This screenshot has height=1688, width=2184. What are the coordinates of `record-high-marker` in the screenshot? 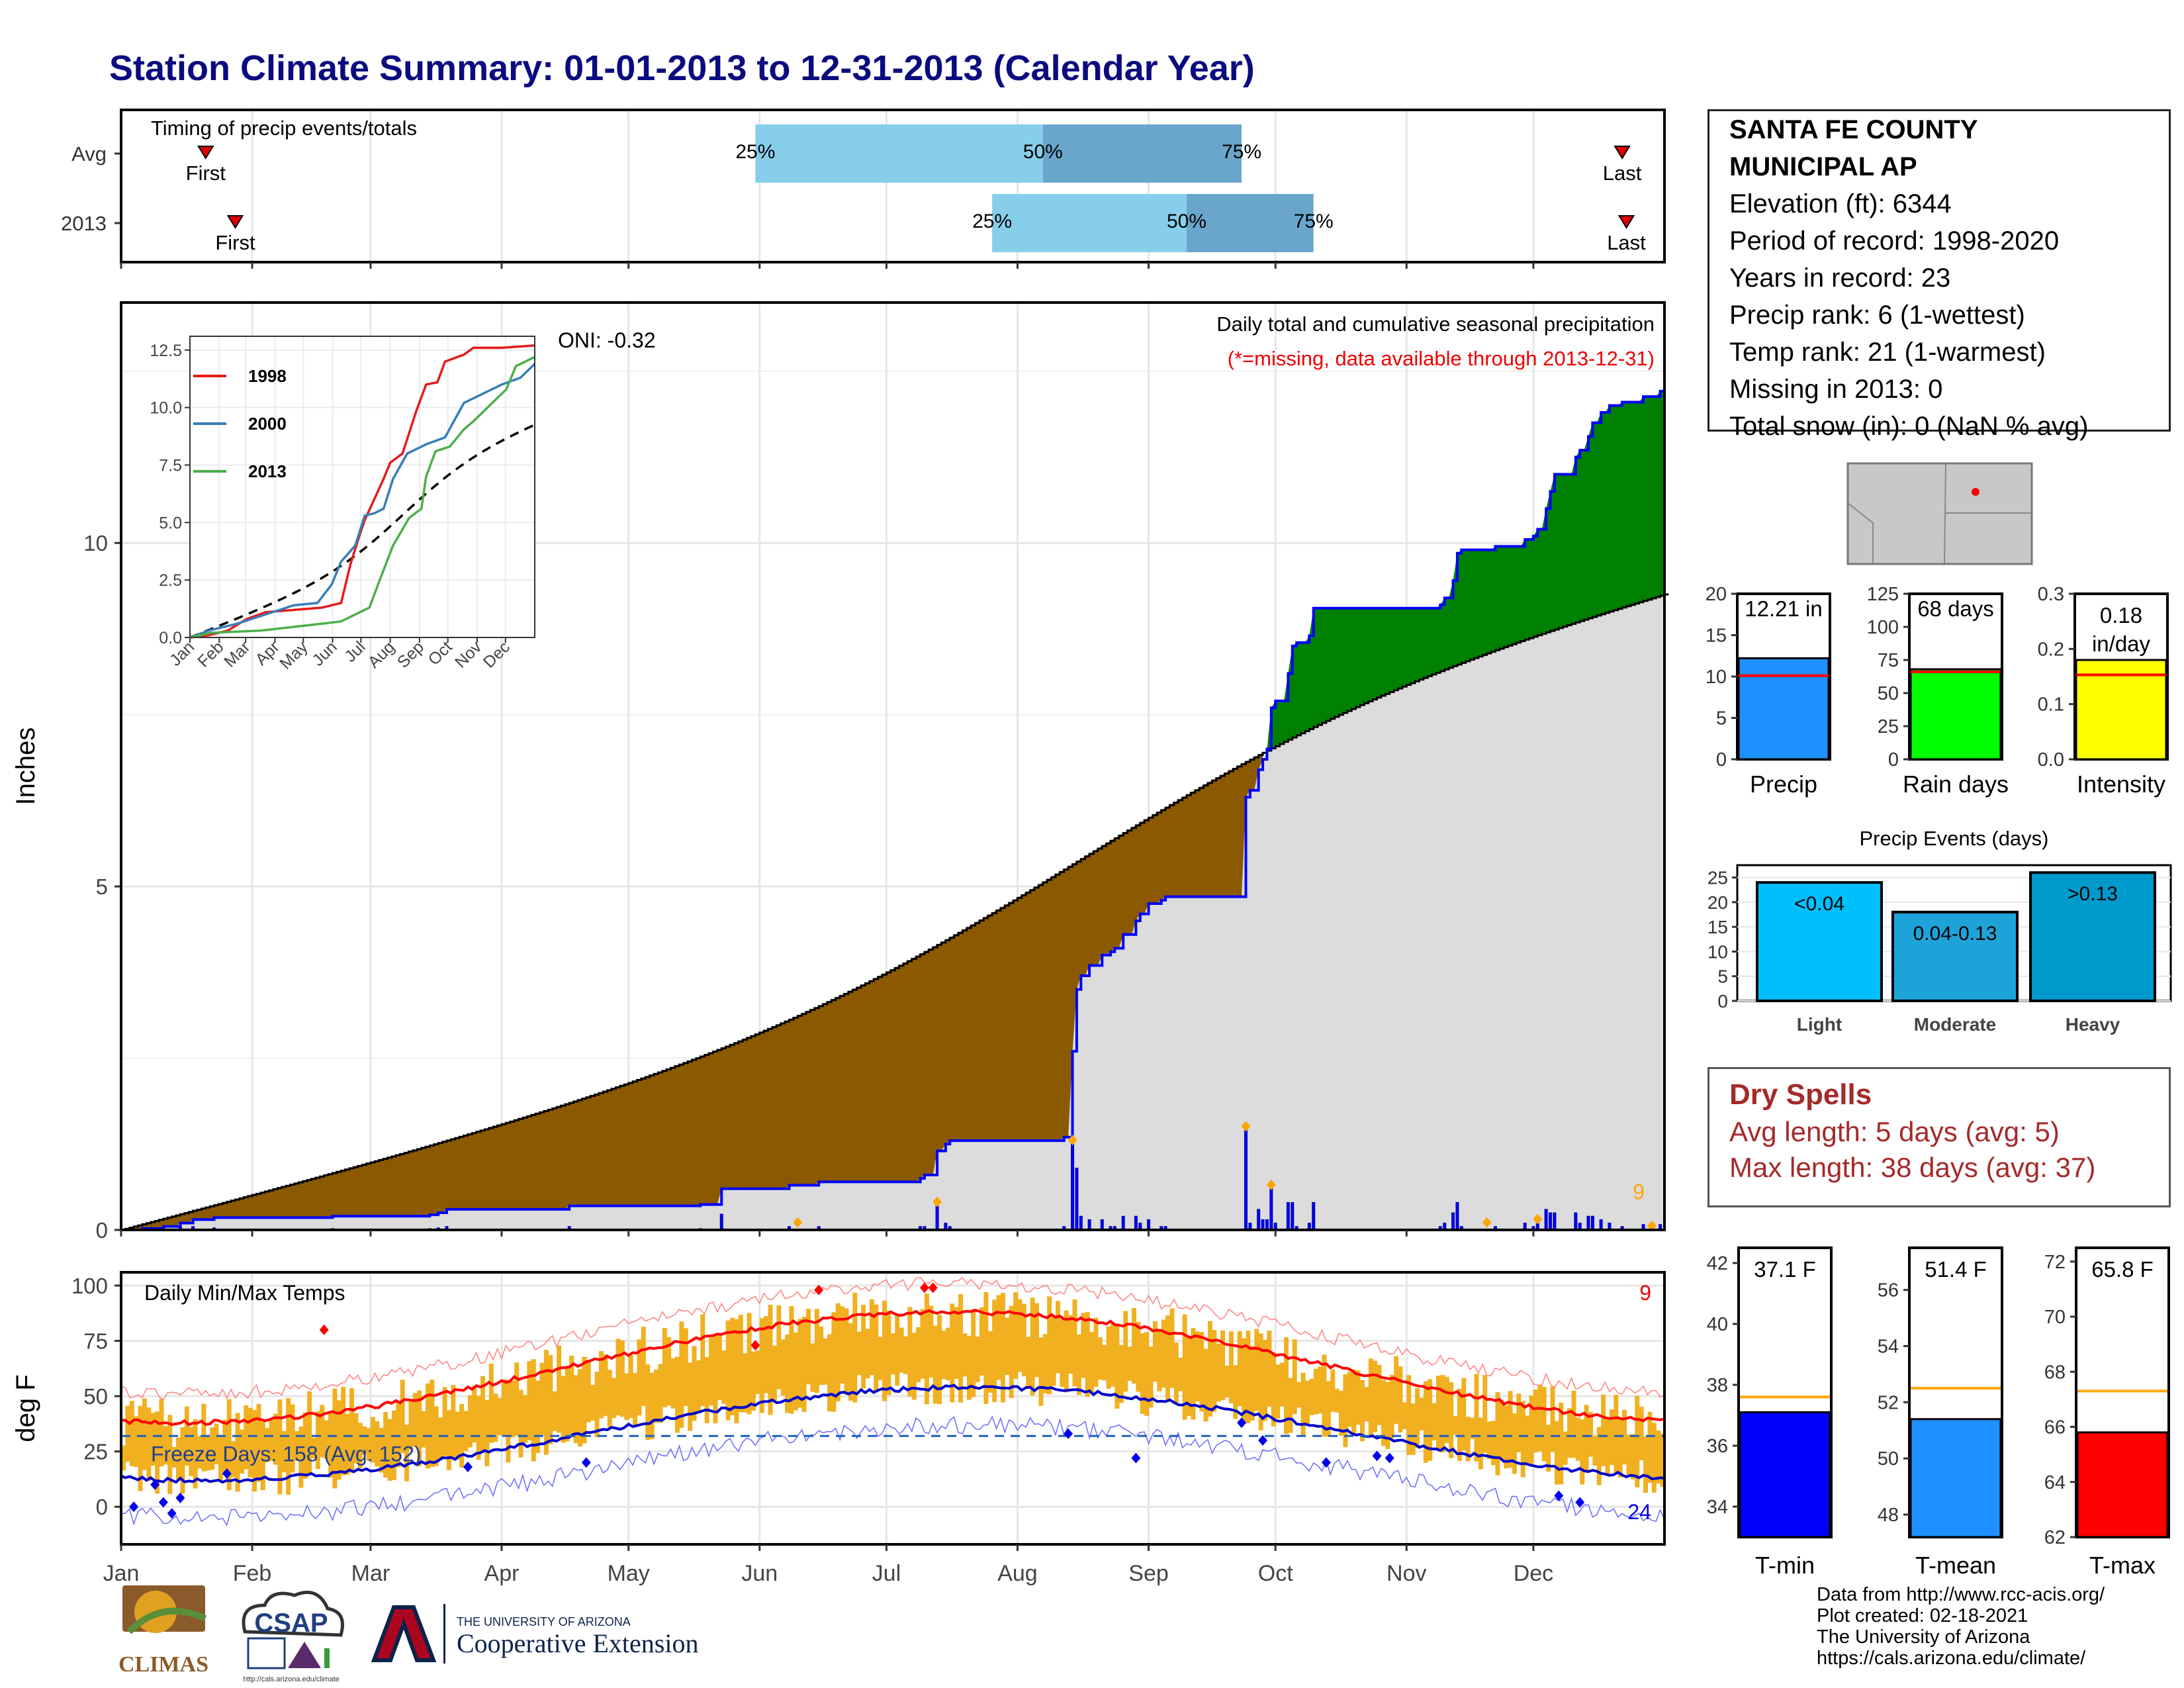 It's located at (324, 1329).